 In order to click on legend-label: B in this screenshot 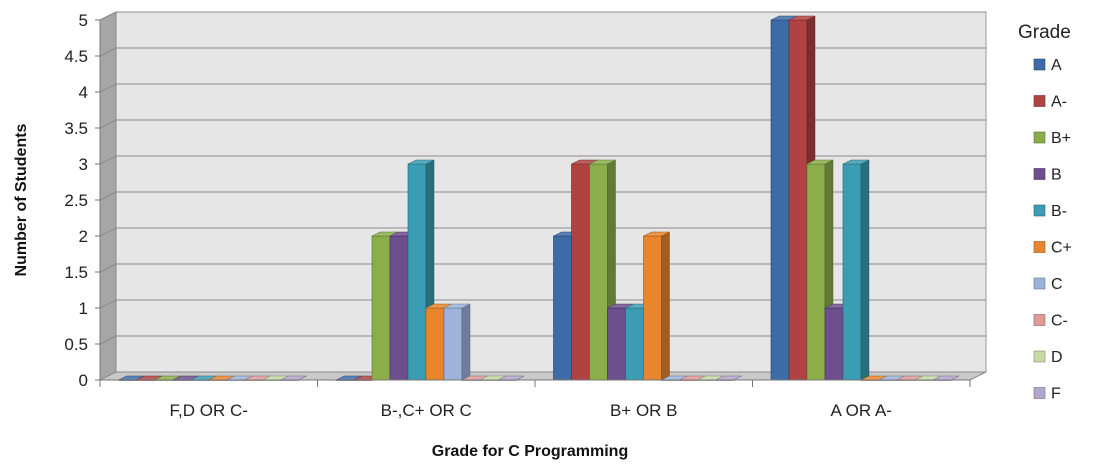, I will do `click(1056, 175)`.